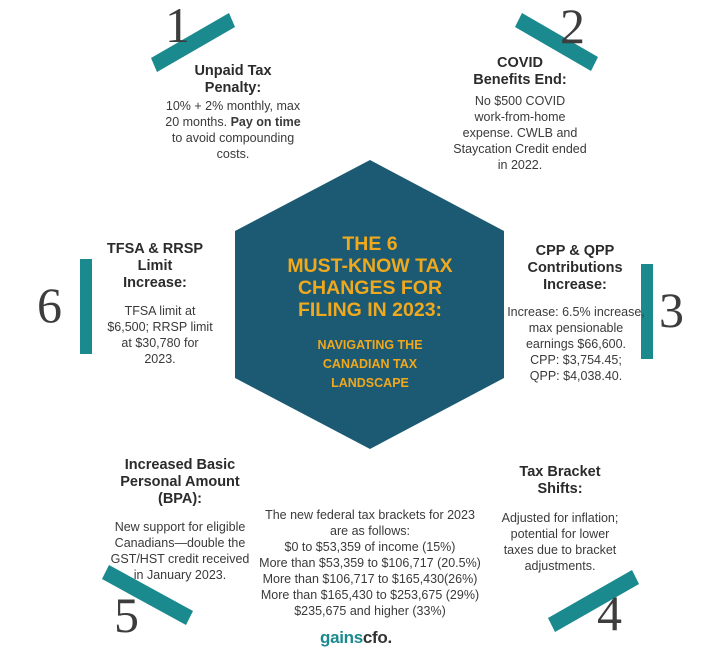 Image resolution: width=710 pixels, height=656 pixels. What do you see at coordinates (356, 637) in the screenshot?
I see `gainscfo-logo: gainscfo.` at bounding box center [356, 637].